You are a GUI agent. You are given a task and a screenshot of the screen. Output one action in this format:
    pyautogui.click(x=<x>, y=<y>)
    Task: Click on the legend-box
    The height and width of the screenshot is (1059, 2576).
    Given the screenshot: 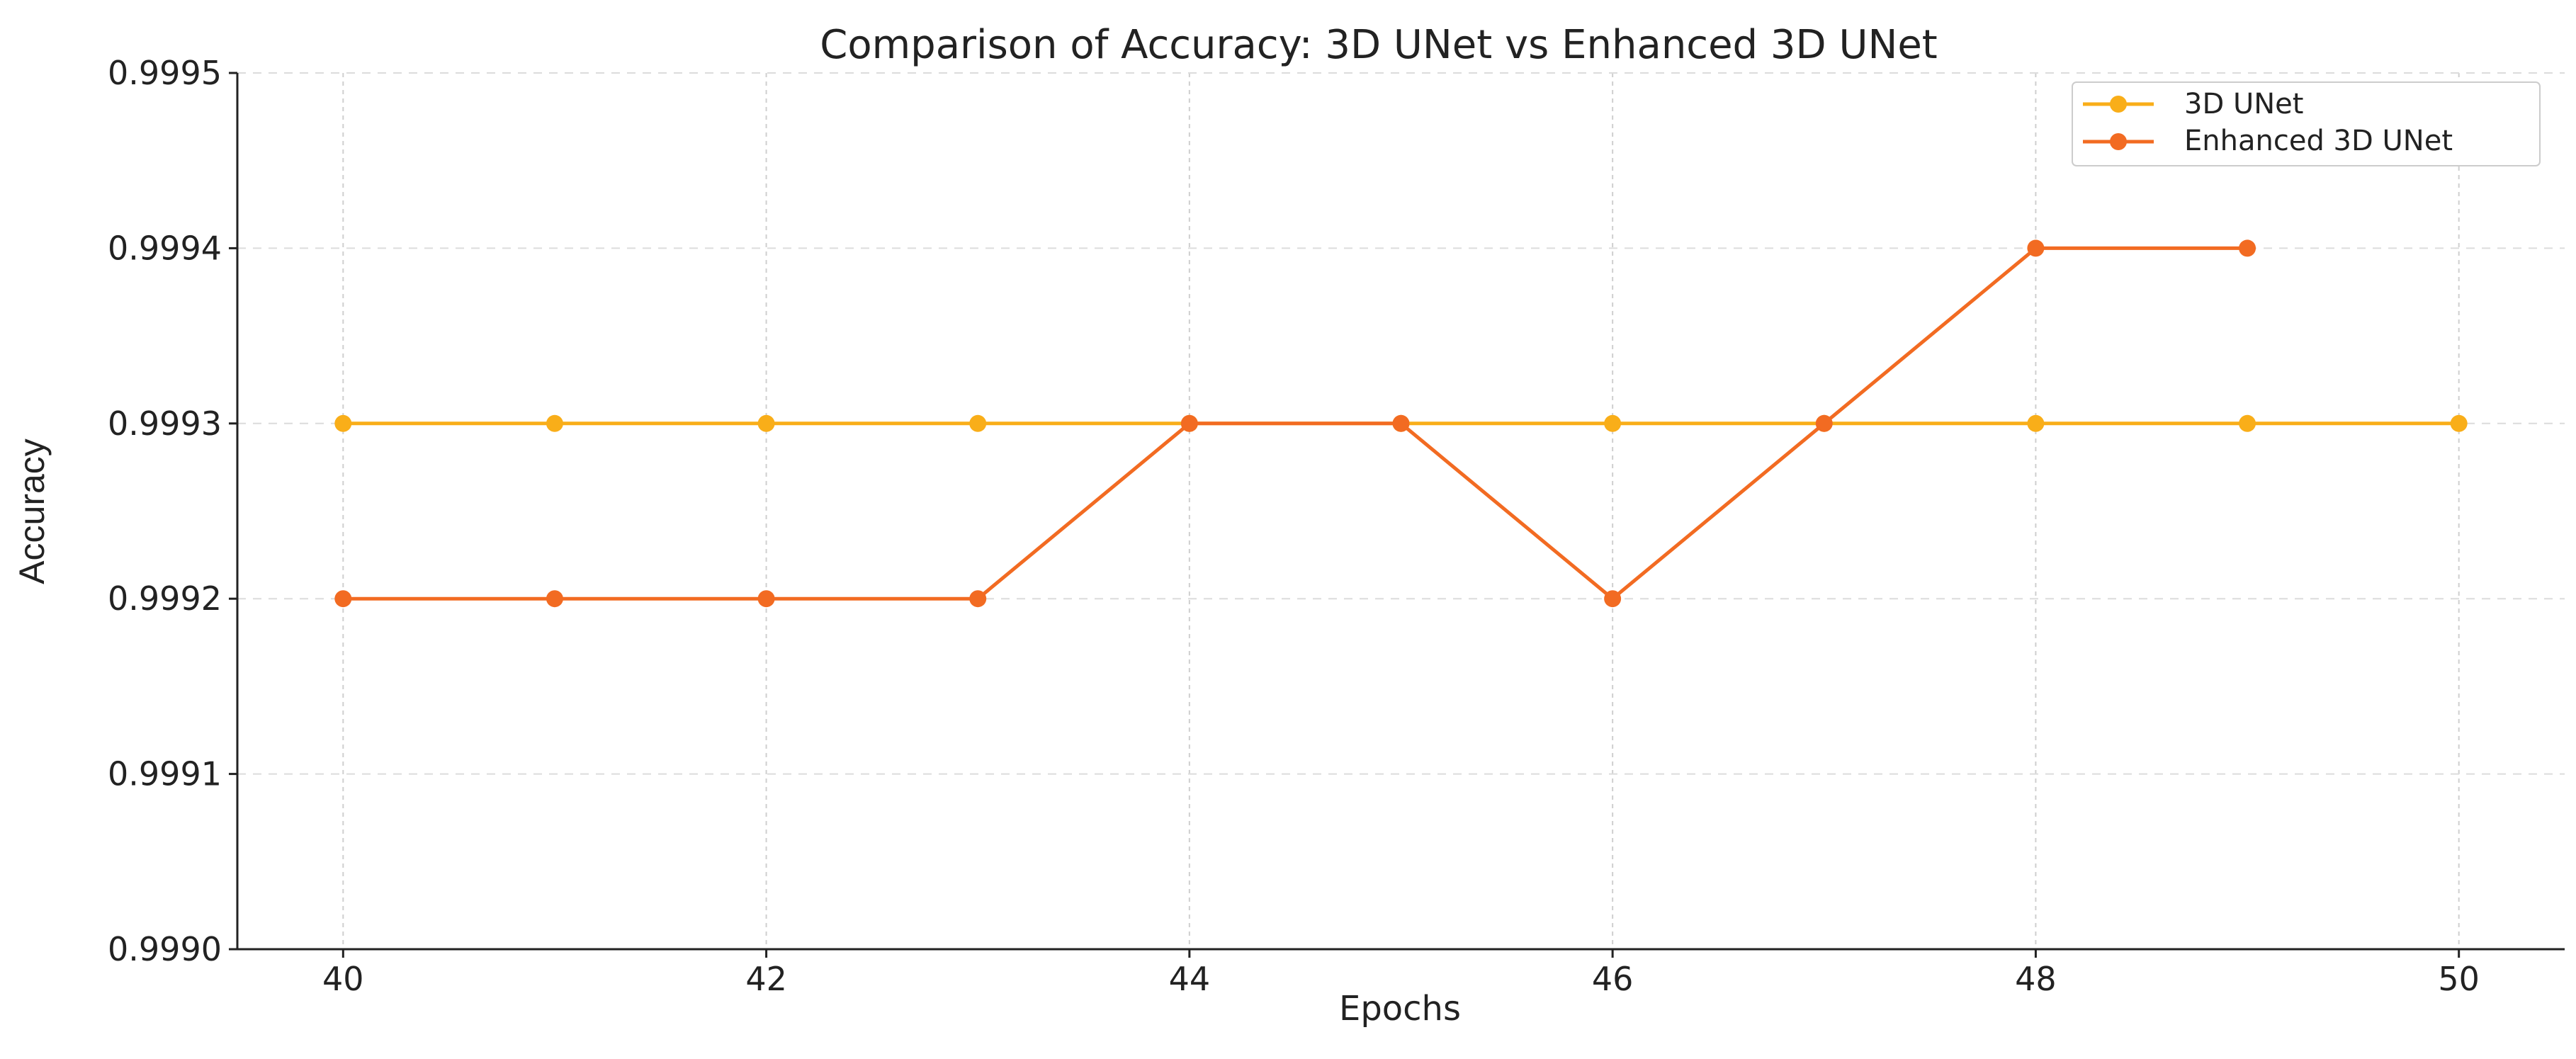 What is the action you would take?
    pyautogui.click(x=2306, y=123)
    